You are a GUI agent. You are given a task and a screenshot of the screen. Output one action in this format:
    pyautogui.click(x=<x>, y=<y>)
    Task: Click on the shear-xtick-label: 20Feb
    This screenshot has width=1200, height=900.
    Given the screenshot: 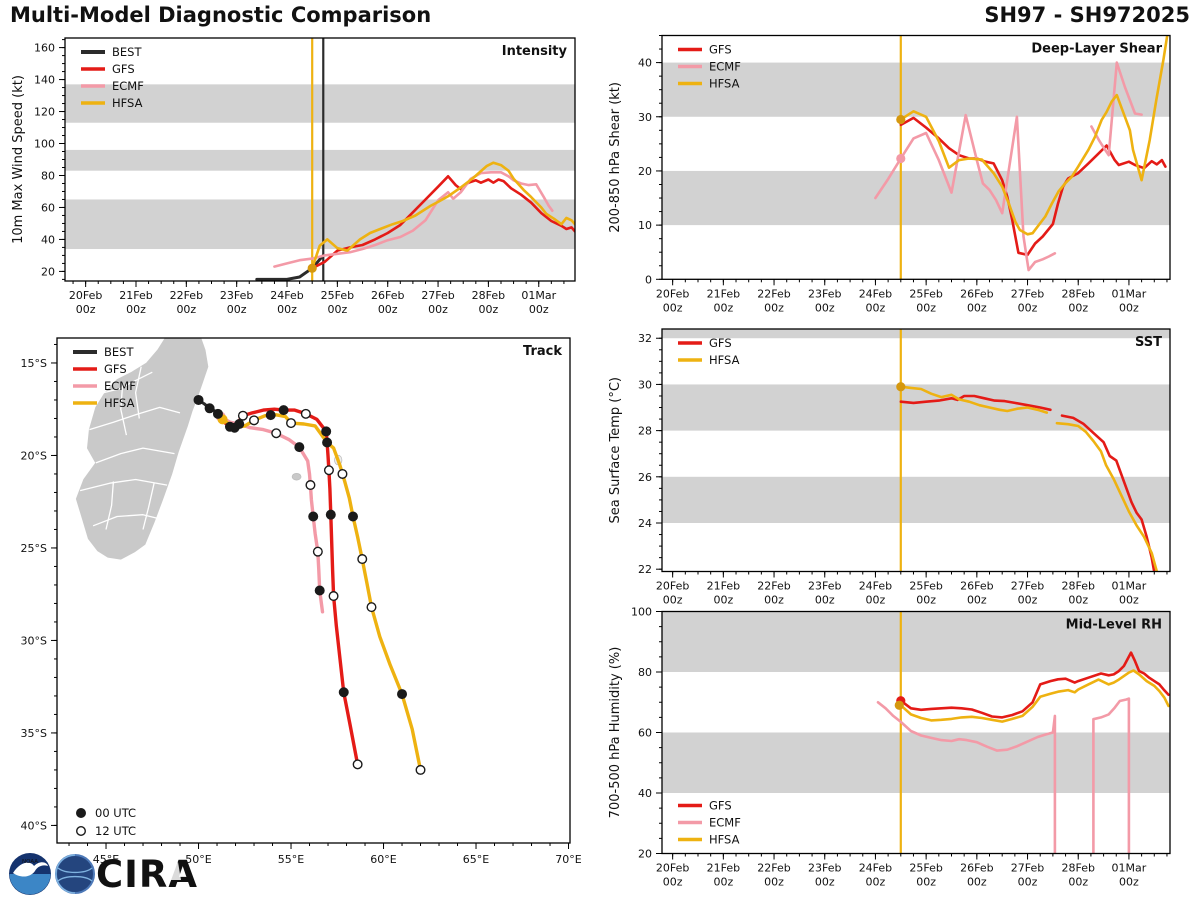 What is the action you would take?
    pyautogui.click(x=672, y=293)
    